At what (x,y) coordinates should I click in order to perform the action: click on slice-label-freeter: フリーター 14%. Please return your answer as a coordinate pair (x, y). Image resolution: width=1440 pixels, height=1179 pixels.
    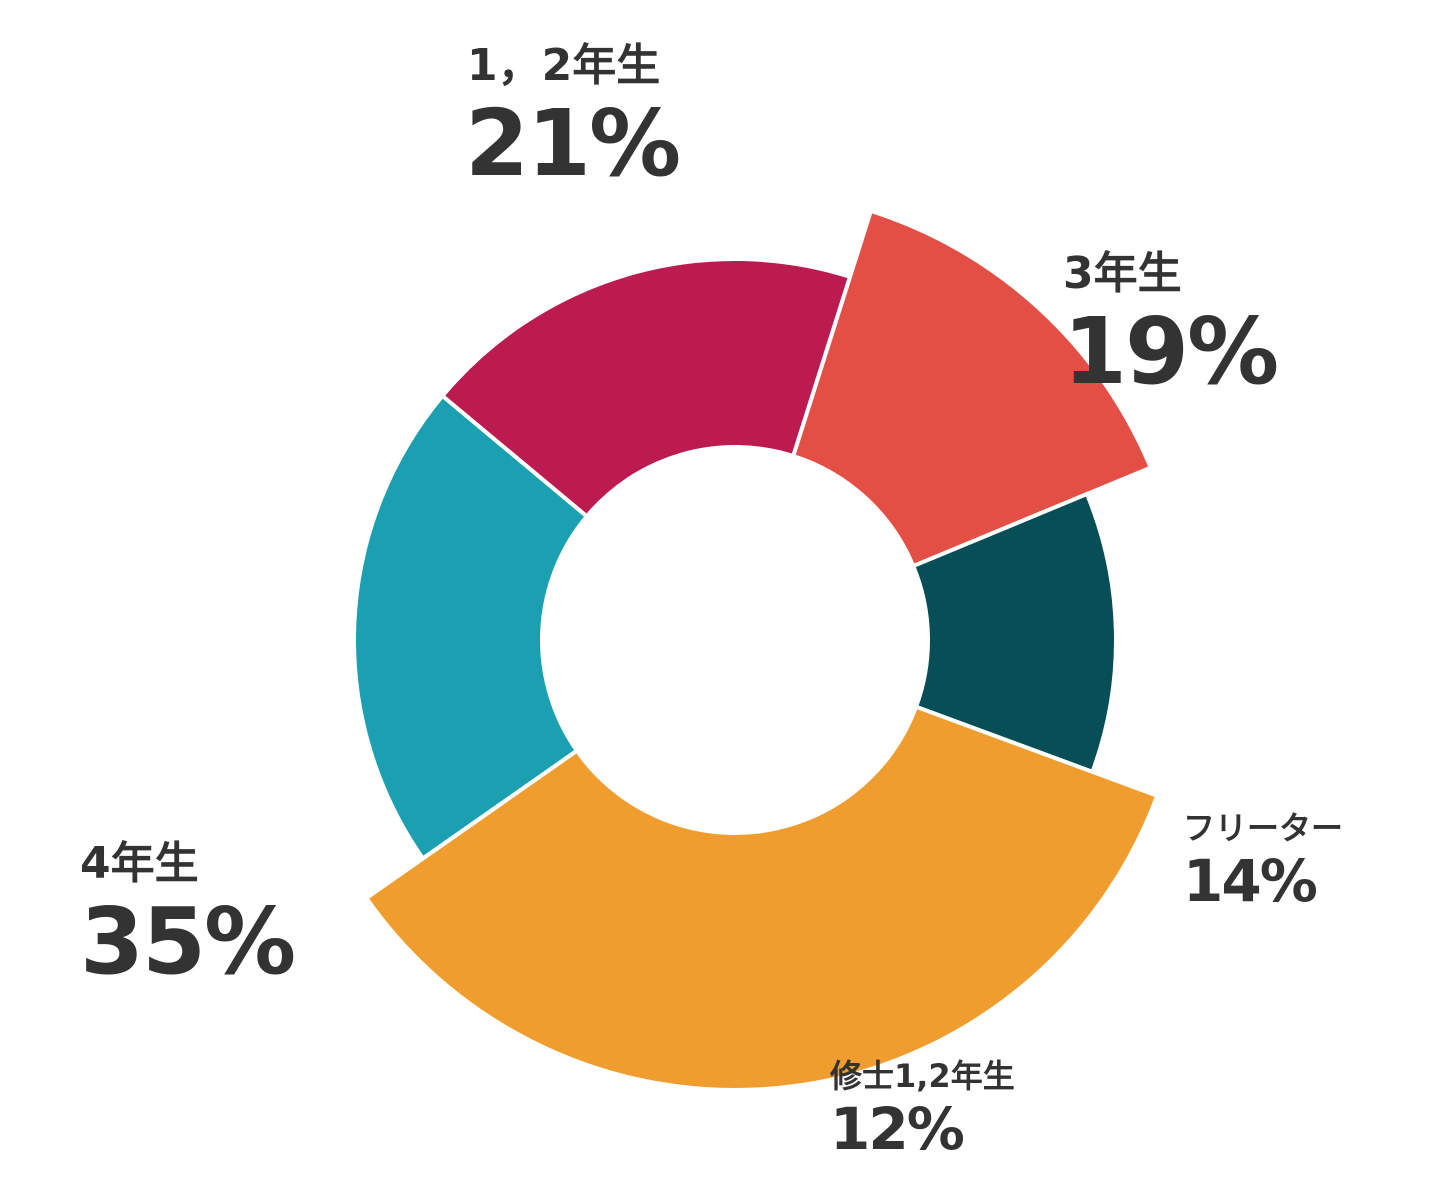
    Looking at the image, I should click on (1263, 861).